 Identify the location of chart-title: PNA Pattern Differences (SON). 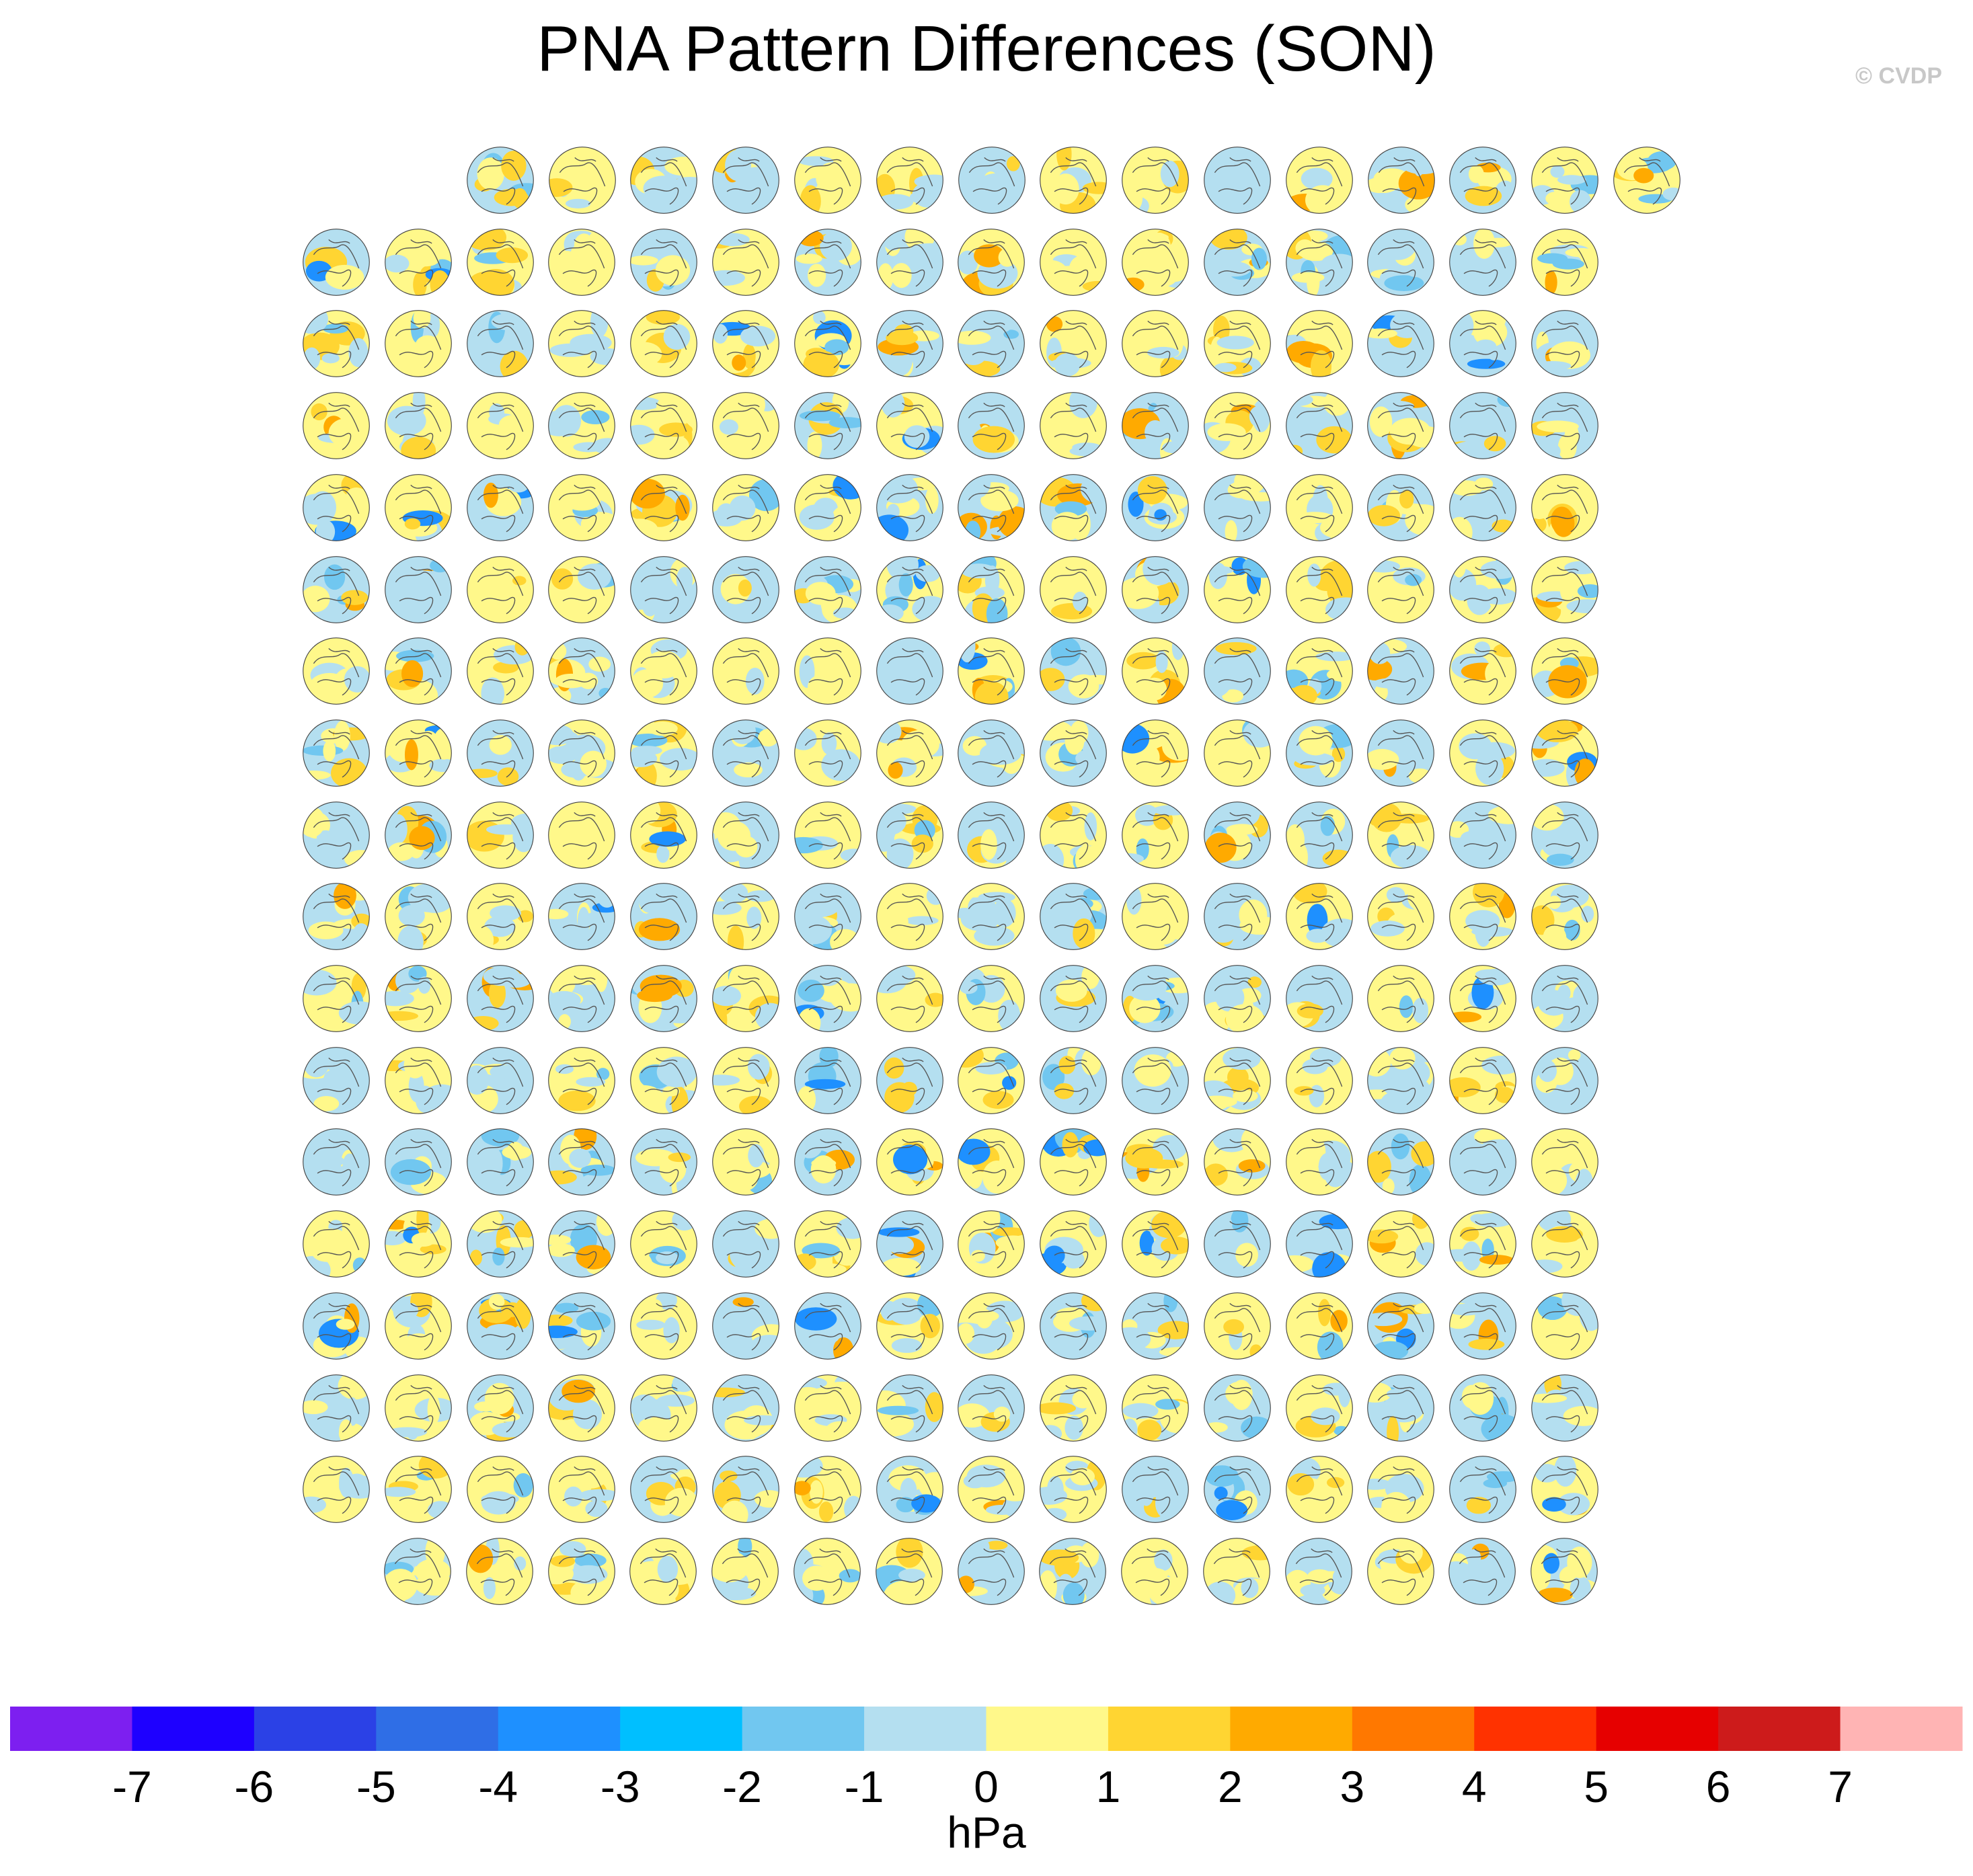
(986, 49).